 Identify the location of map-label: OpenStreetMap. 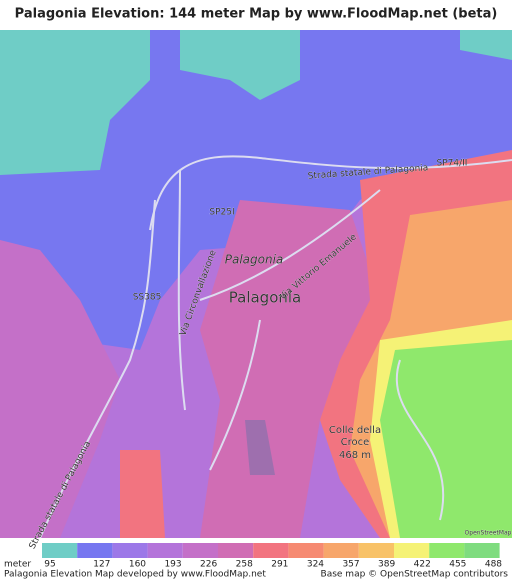
(488, 533).